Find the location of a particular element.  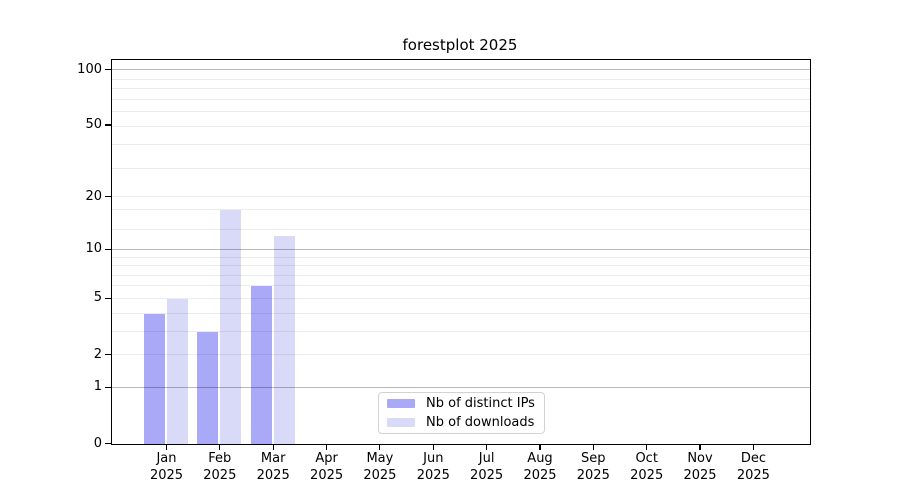

x-tick-label-aug: Aug 2025 is located at coordinates (540, 467).